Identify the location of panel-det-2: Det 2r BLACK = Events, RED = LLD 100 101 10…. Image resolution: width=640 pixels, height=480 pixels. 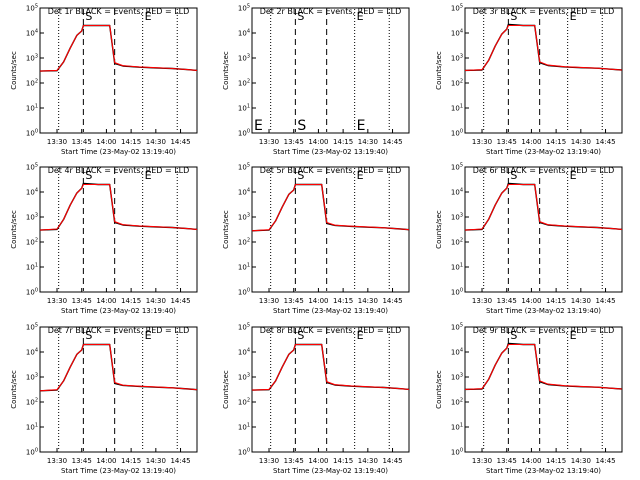
(316, 80).